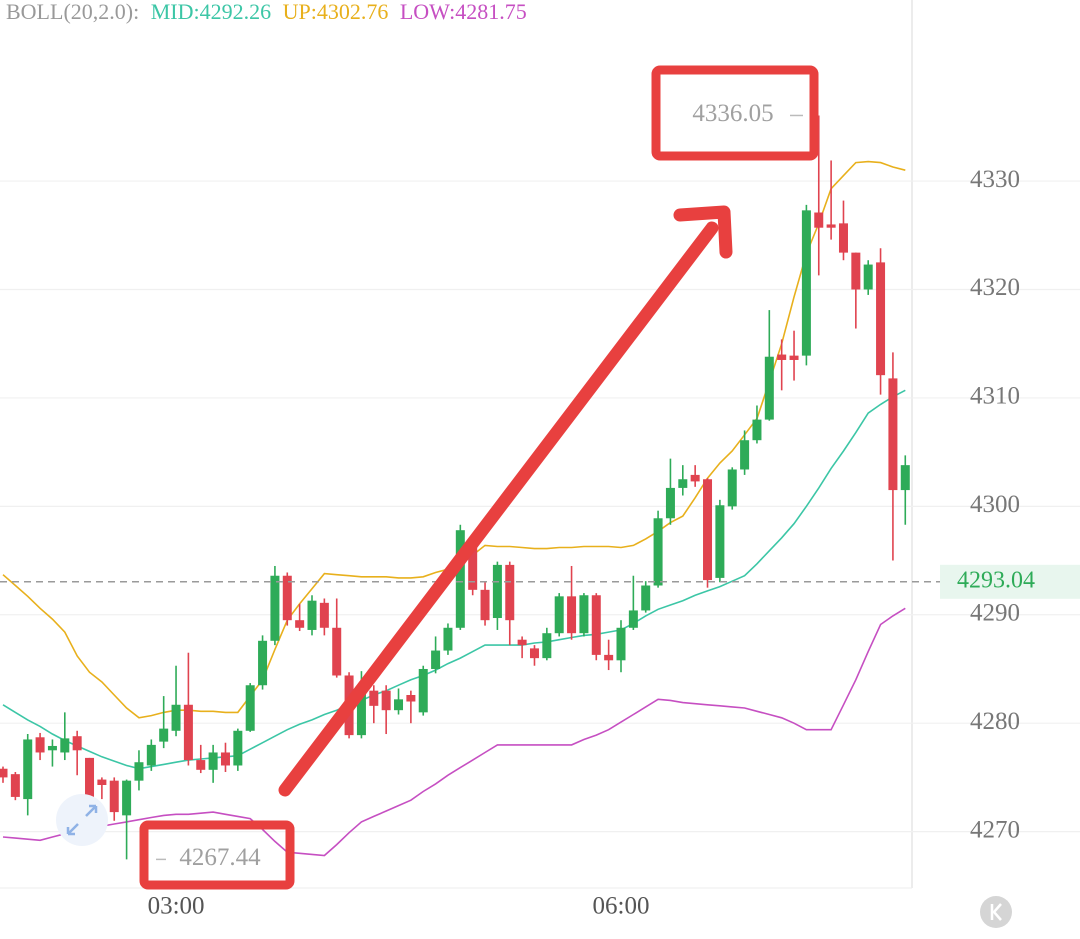 Image resolution: width=1080 pixels, height=939 pixels. What do you see at coordinates (220, 857) in the screenshot?
I see `min-label: 4267.44` at bounding box center [220, 857].